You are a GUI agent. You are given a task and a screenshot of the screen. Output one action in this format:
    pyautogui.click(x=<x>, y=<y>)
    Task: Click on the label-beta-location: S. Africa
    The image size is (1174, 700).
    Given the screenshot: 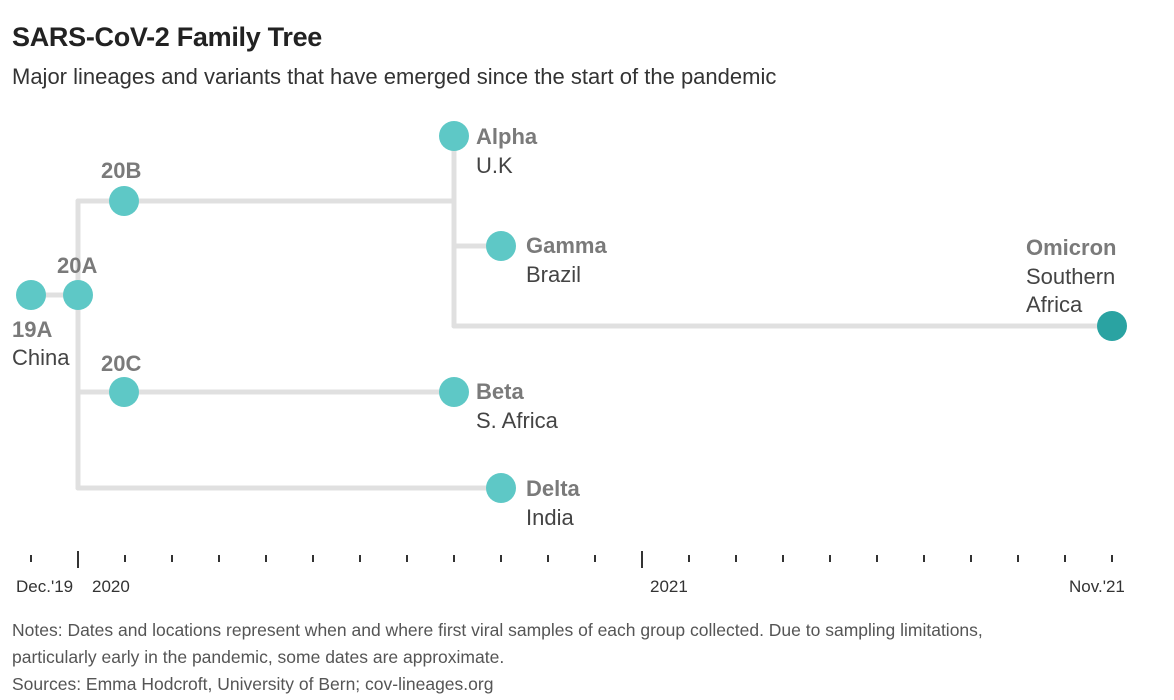 What is the action you would take?
    pyautogui.click(x=517, y=420)
    